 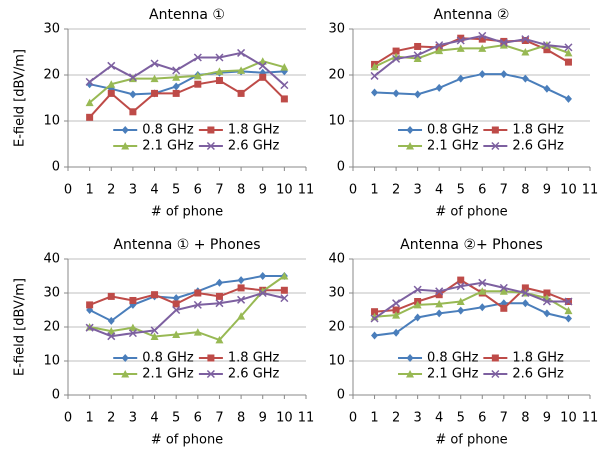 What do you see at coordinates (547, 190) in the screenshot?
I see `x-tick-label: 9` at bounding box center [547, 190].